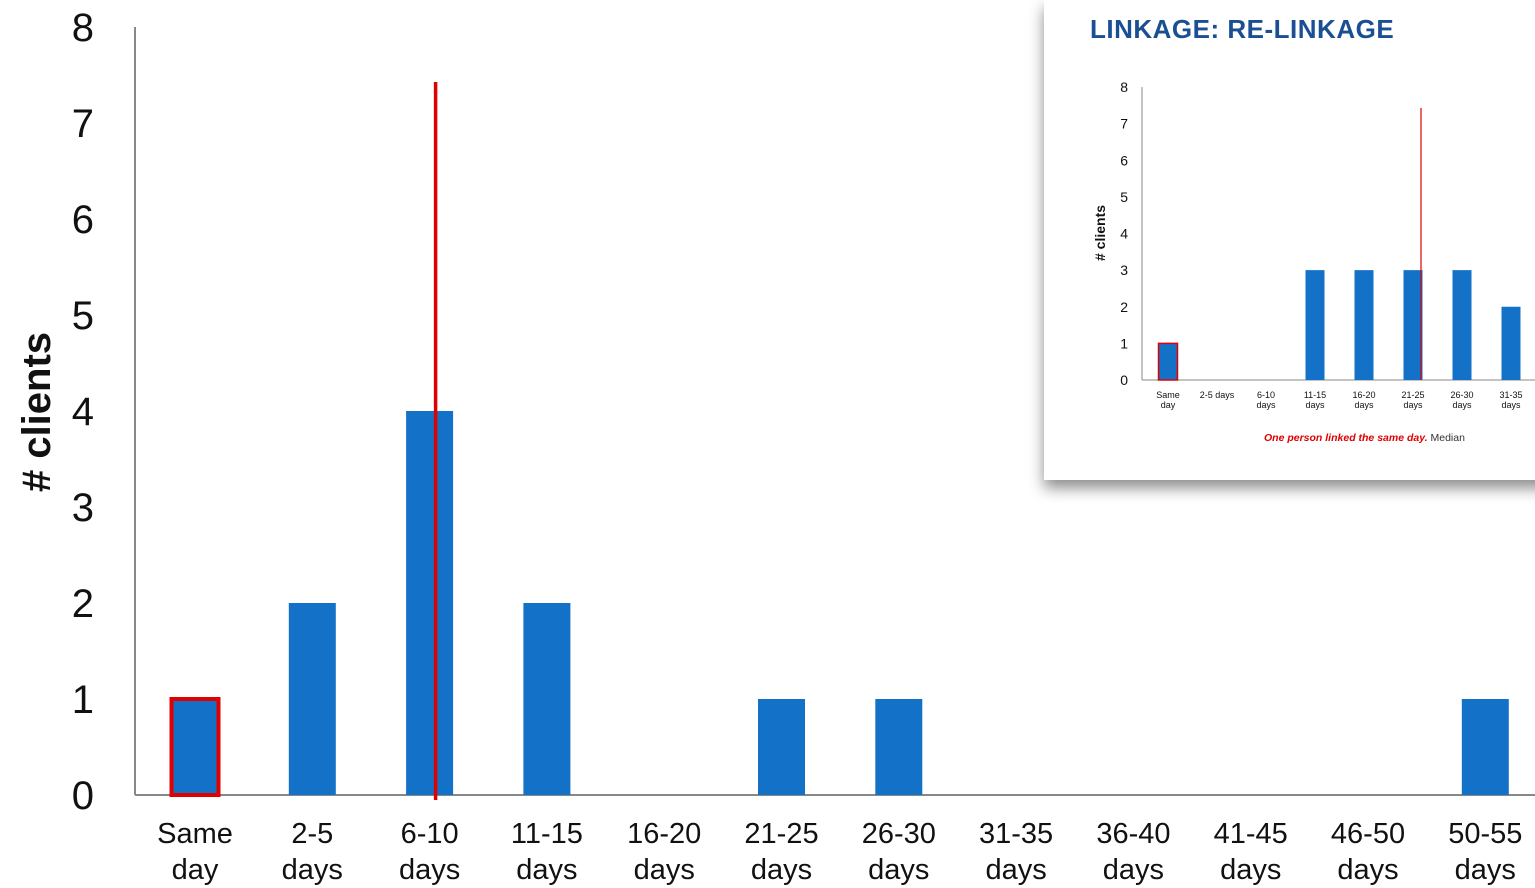  Describe the element at coordinates (1485, 834) in the screenshot. I see `main-x-tick-label: 50-55` at that location.